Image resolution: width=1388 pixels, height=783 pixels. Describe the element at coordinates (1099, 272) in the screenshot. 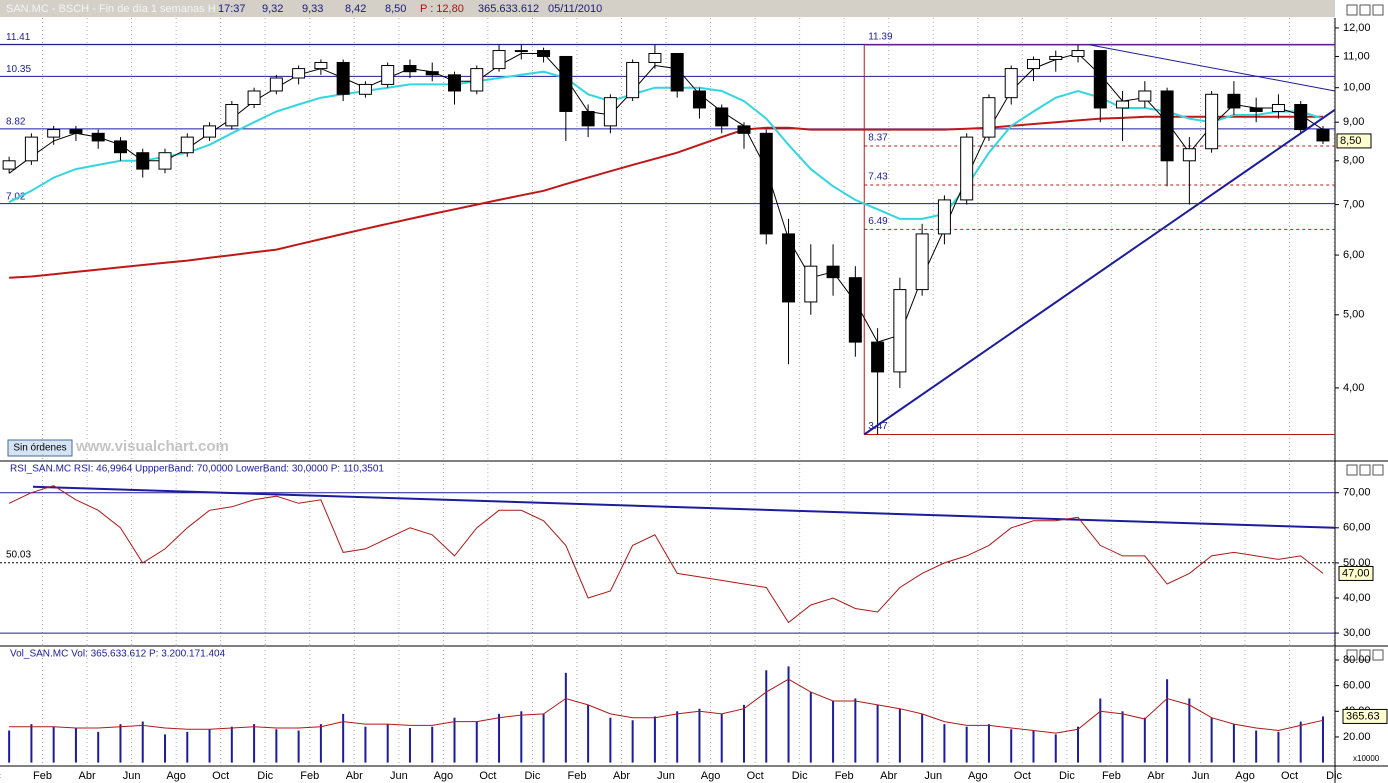

I see `trendline` at that location.